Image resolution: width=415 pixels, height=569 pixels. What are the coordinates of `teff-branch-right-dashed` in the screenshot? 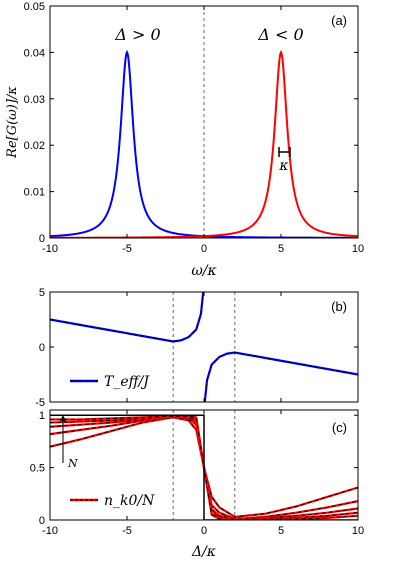 It's located at (281, 376).